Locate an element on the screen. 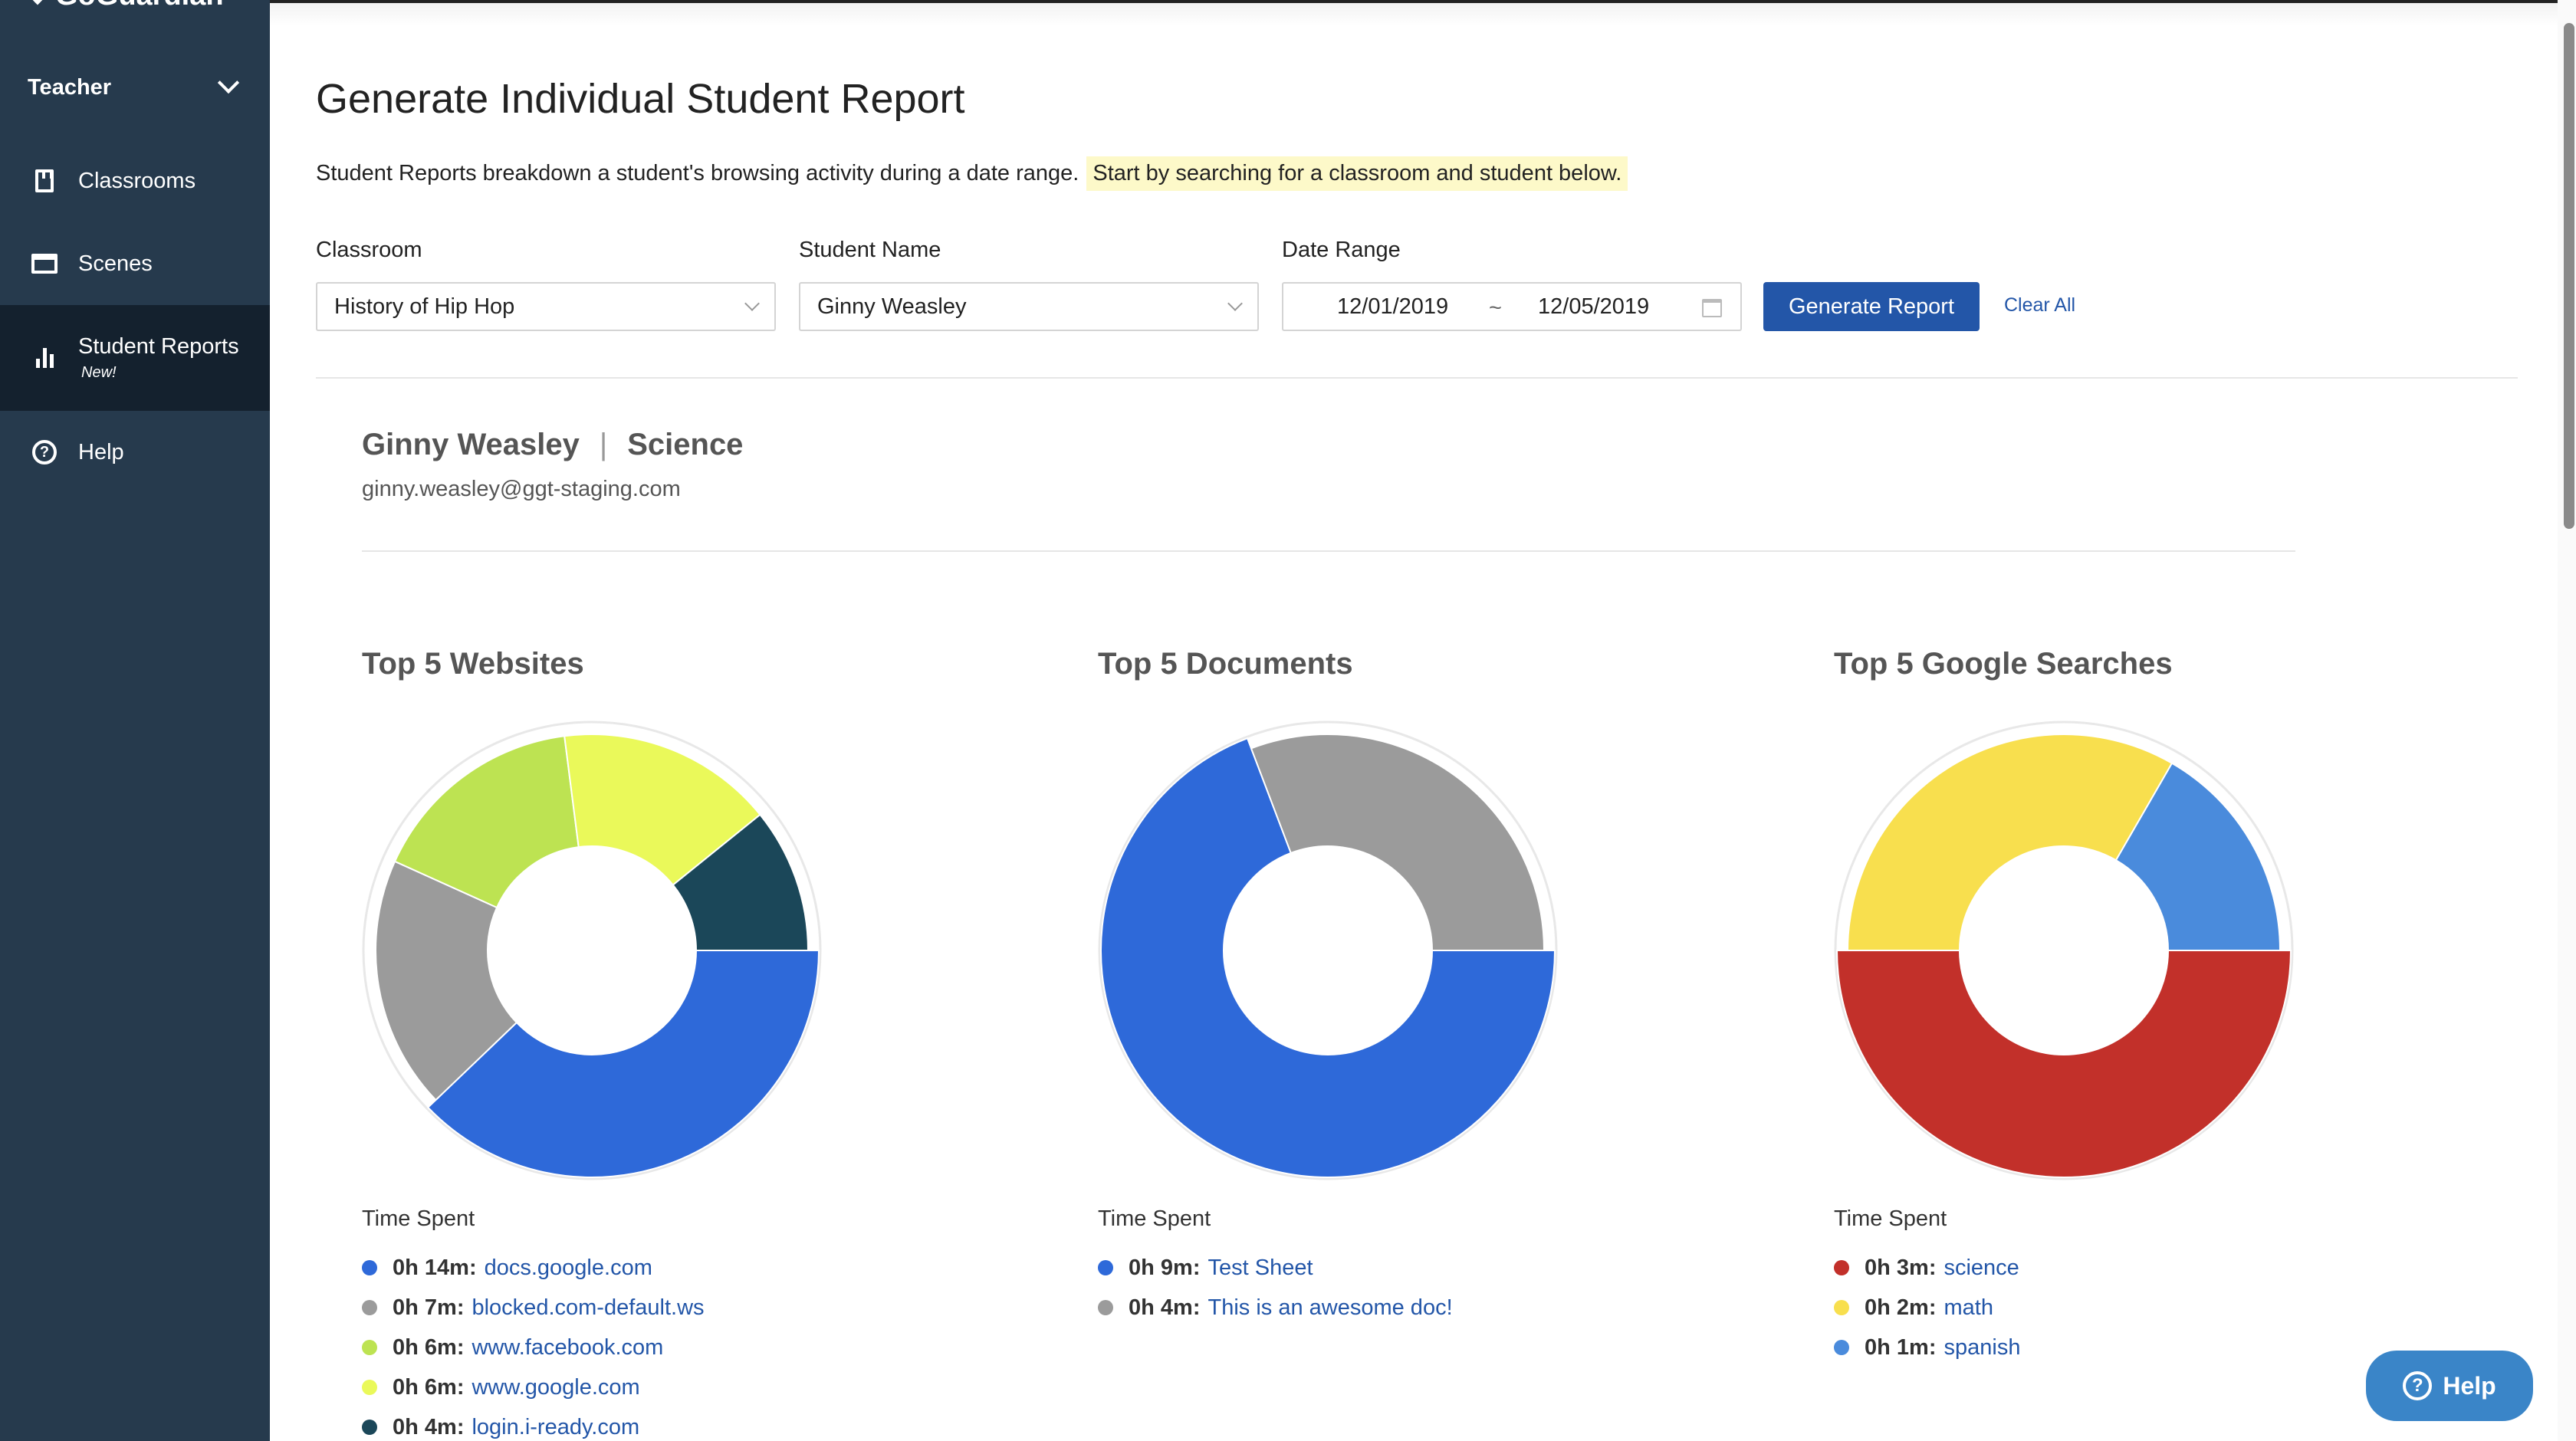 This screenshot has height=1441, width=2576. student-subject: Science is located at coordinates (686, 445).